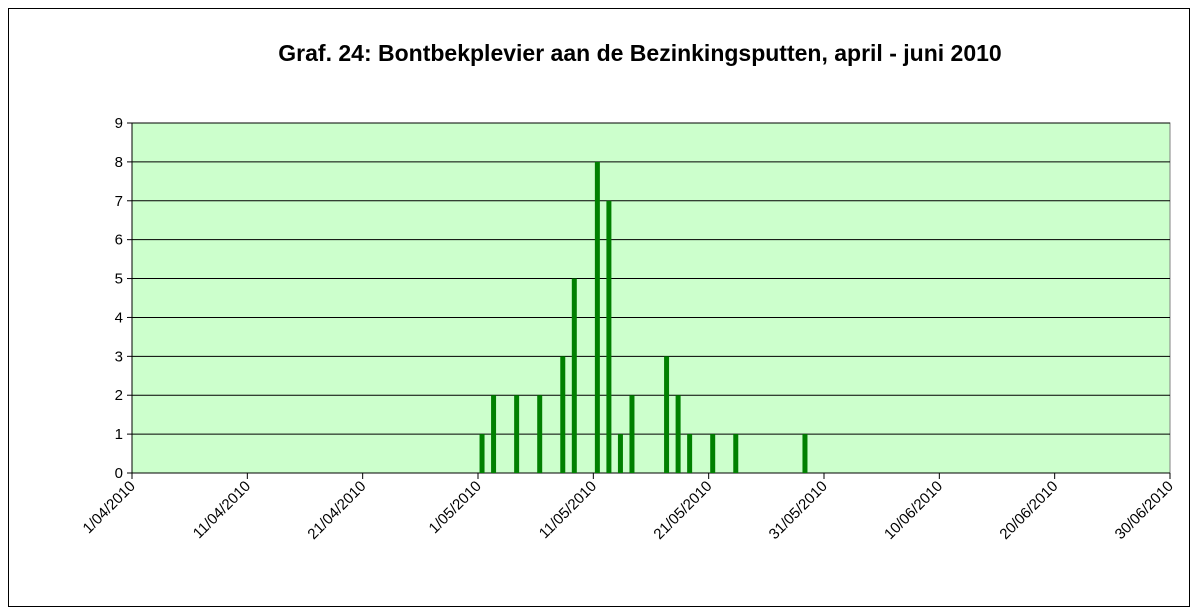 The height and width of the screenshot is (608, 1191). I want to click on y-tick-label: 3, so click(119, 356).